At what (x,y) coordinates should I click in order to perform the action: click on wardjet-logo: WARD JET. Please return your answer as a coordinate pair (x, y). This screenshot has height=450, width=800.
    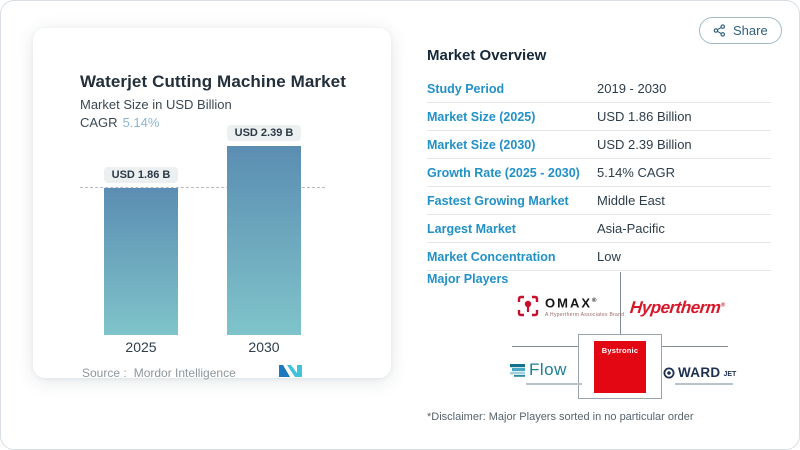
    Looking at the image, I should click on (699, 375).